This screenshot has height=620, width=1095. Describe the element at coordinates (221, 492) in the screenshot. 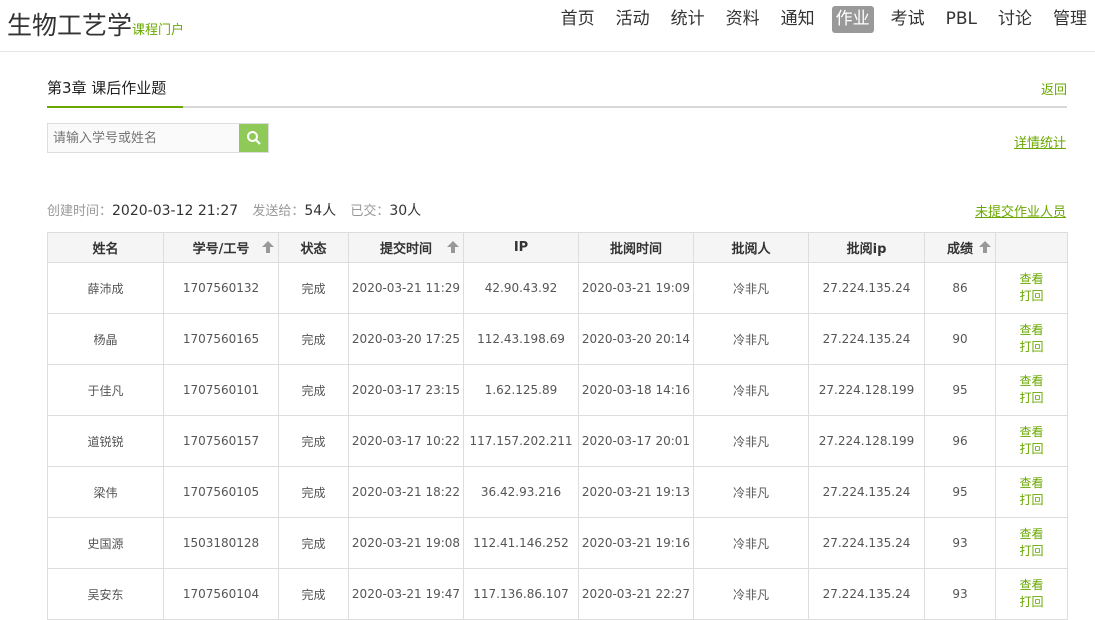

I see `table-cell: 1707560105` at that location.